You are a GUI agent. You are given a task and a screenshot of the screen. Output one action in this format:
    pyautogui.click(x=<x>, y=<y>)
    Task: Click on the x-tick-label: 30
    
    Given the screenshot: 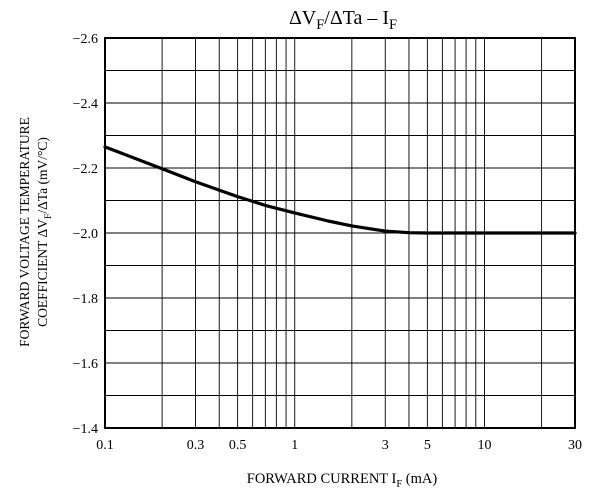 What is the action you would take?
    pyautogui.click(x=575, y=445)
    